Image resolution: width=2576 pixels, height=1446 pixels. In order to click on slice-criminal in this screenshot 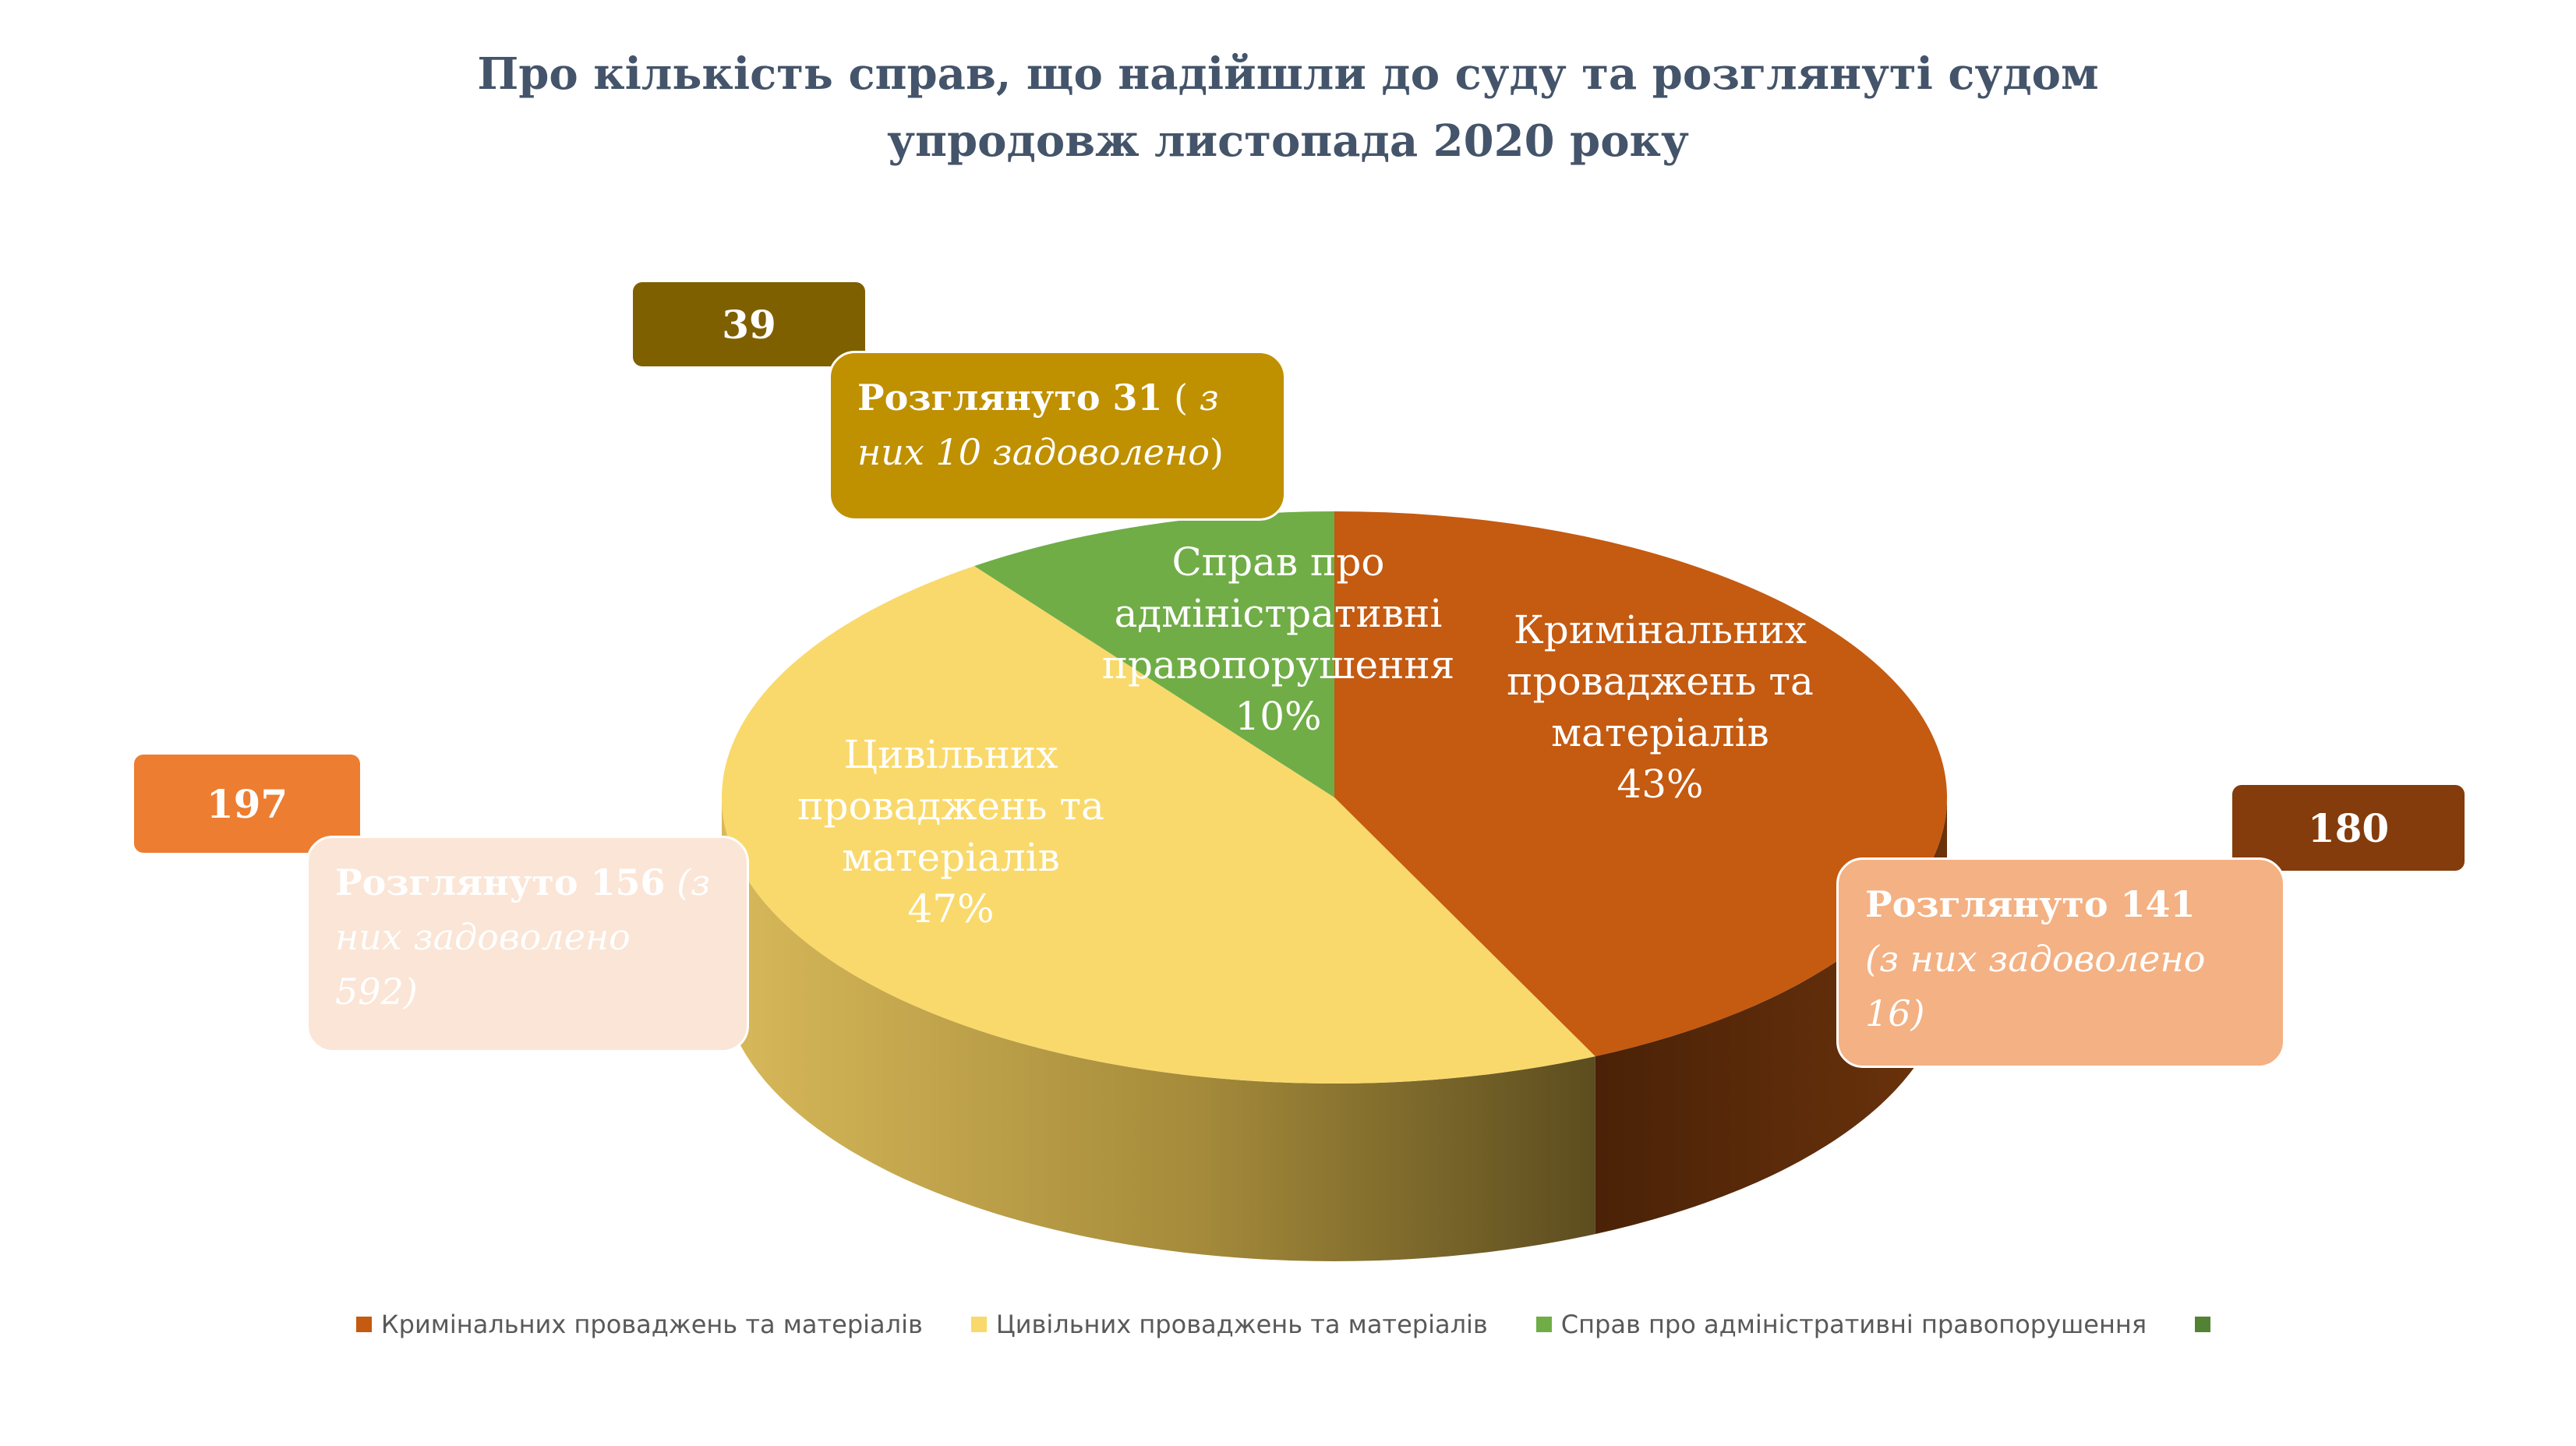, I will do `click(1640, 784)`.